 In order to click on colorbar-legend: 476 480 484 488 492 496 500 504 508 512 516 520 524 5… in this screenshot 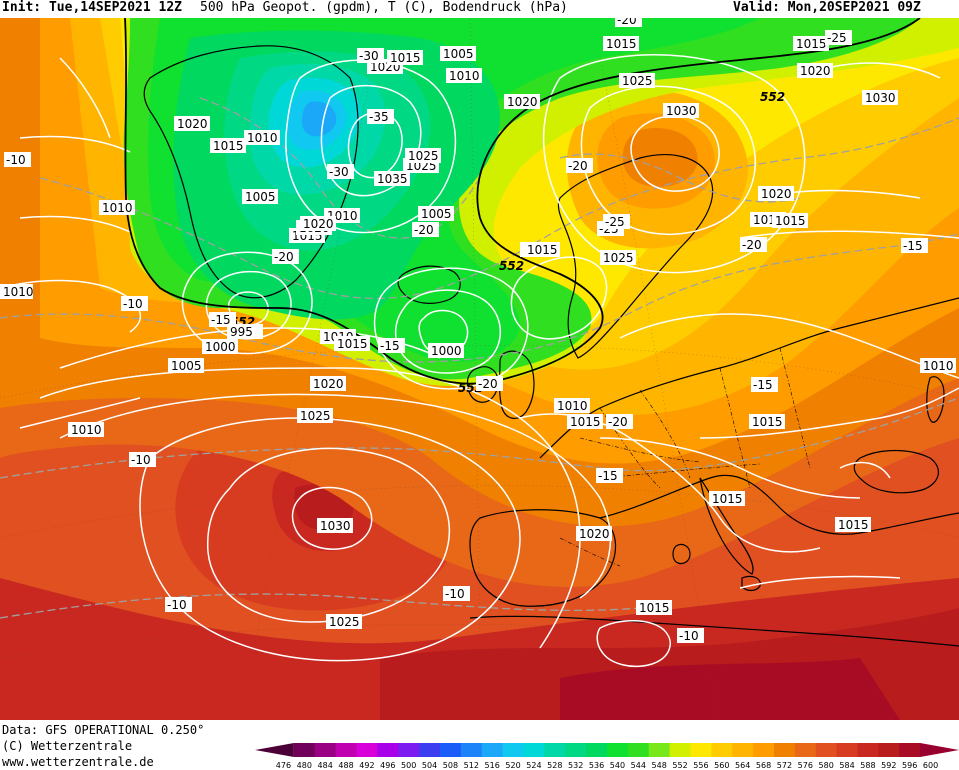, I will do `click(607, 756)`.